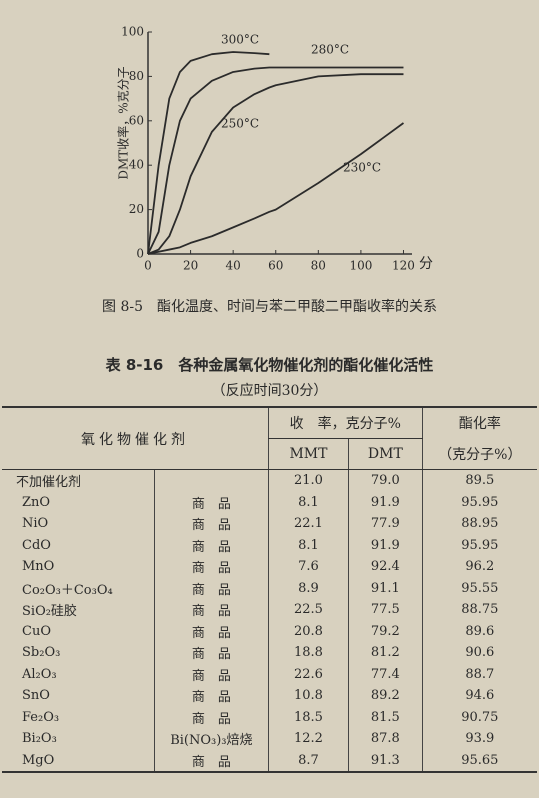  I want to click on table-cell: 8.7, so click(308, 761).